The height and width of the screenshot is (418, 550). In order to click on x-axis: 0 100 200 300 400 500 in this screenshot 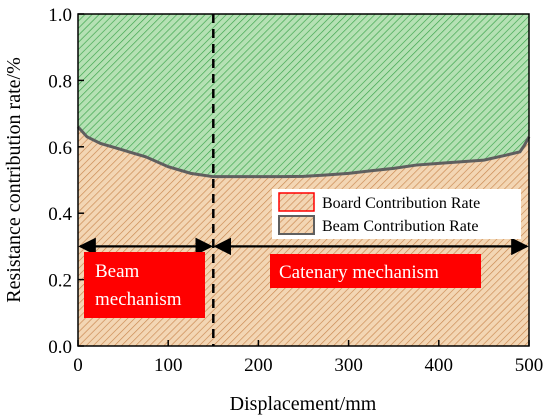, I will do `click(308, 358)`.